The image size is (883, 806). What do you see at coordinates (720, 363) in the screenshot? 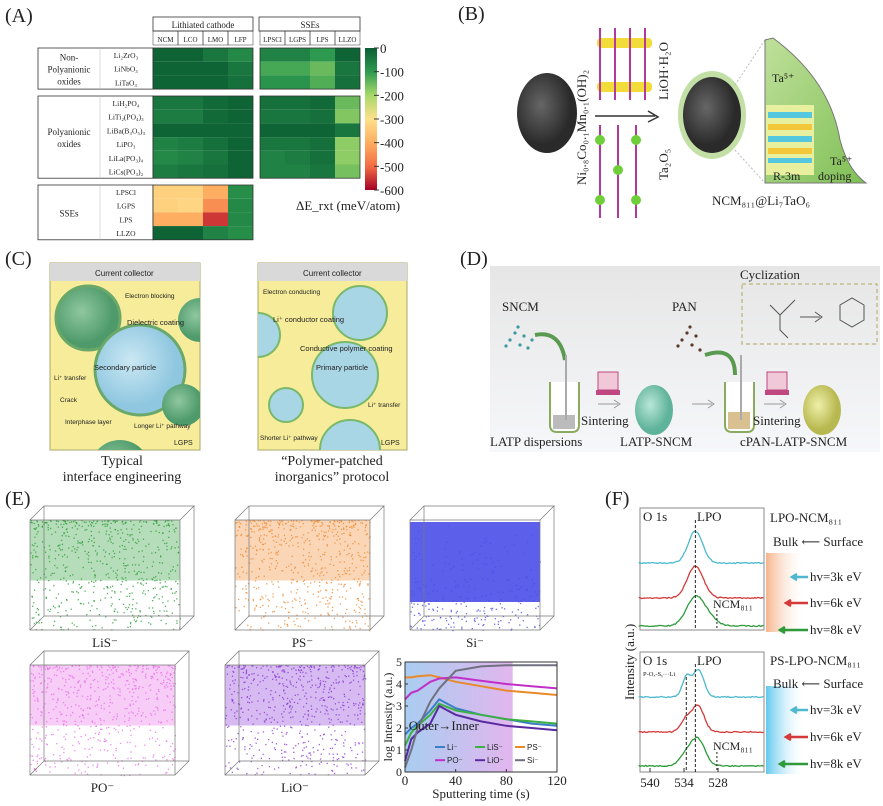
I see `add-arrow-icon` at bounding box center [720, 363].